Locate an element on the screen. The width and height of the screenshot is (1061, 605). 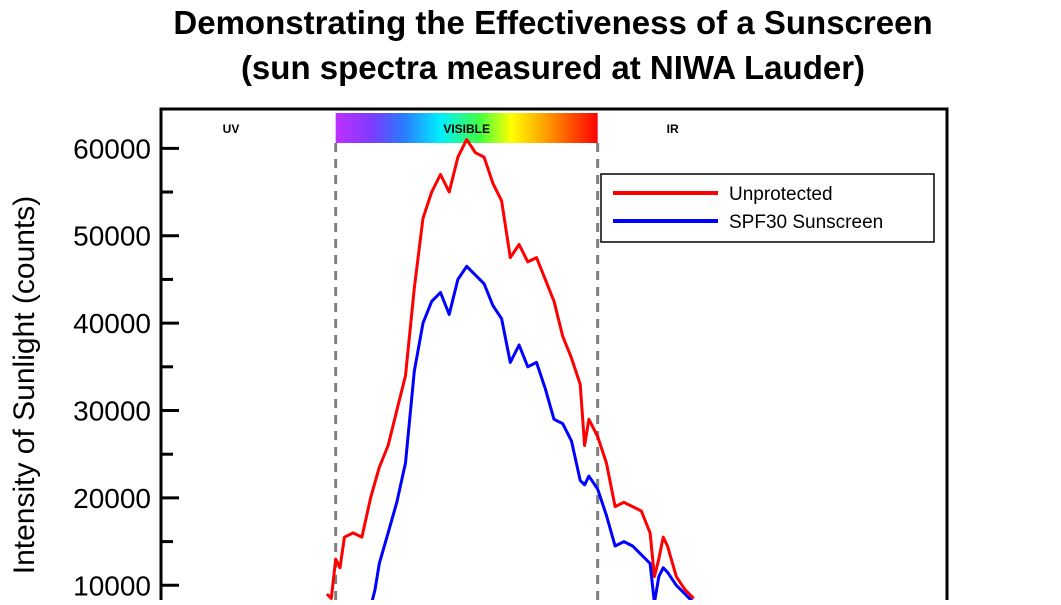
y-tick-label: 40000 is located at coordinates (112, 323).